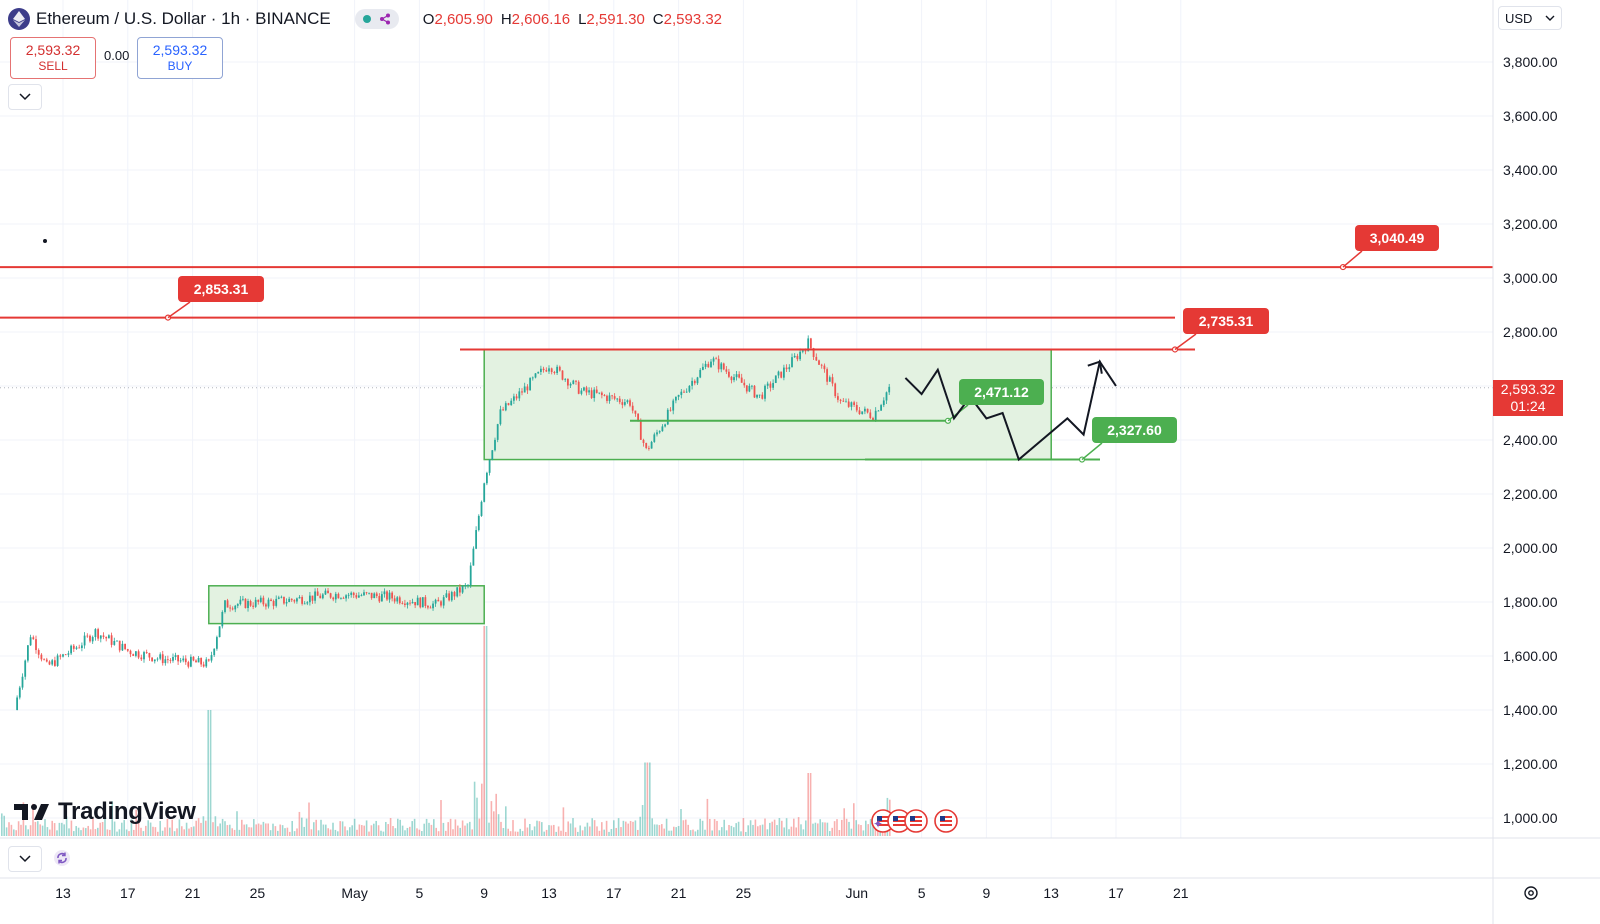  Describe the element at coordinates (1001, 392) in the screenshot. I see `callout-2471: 2,471.12` at that location.